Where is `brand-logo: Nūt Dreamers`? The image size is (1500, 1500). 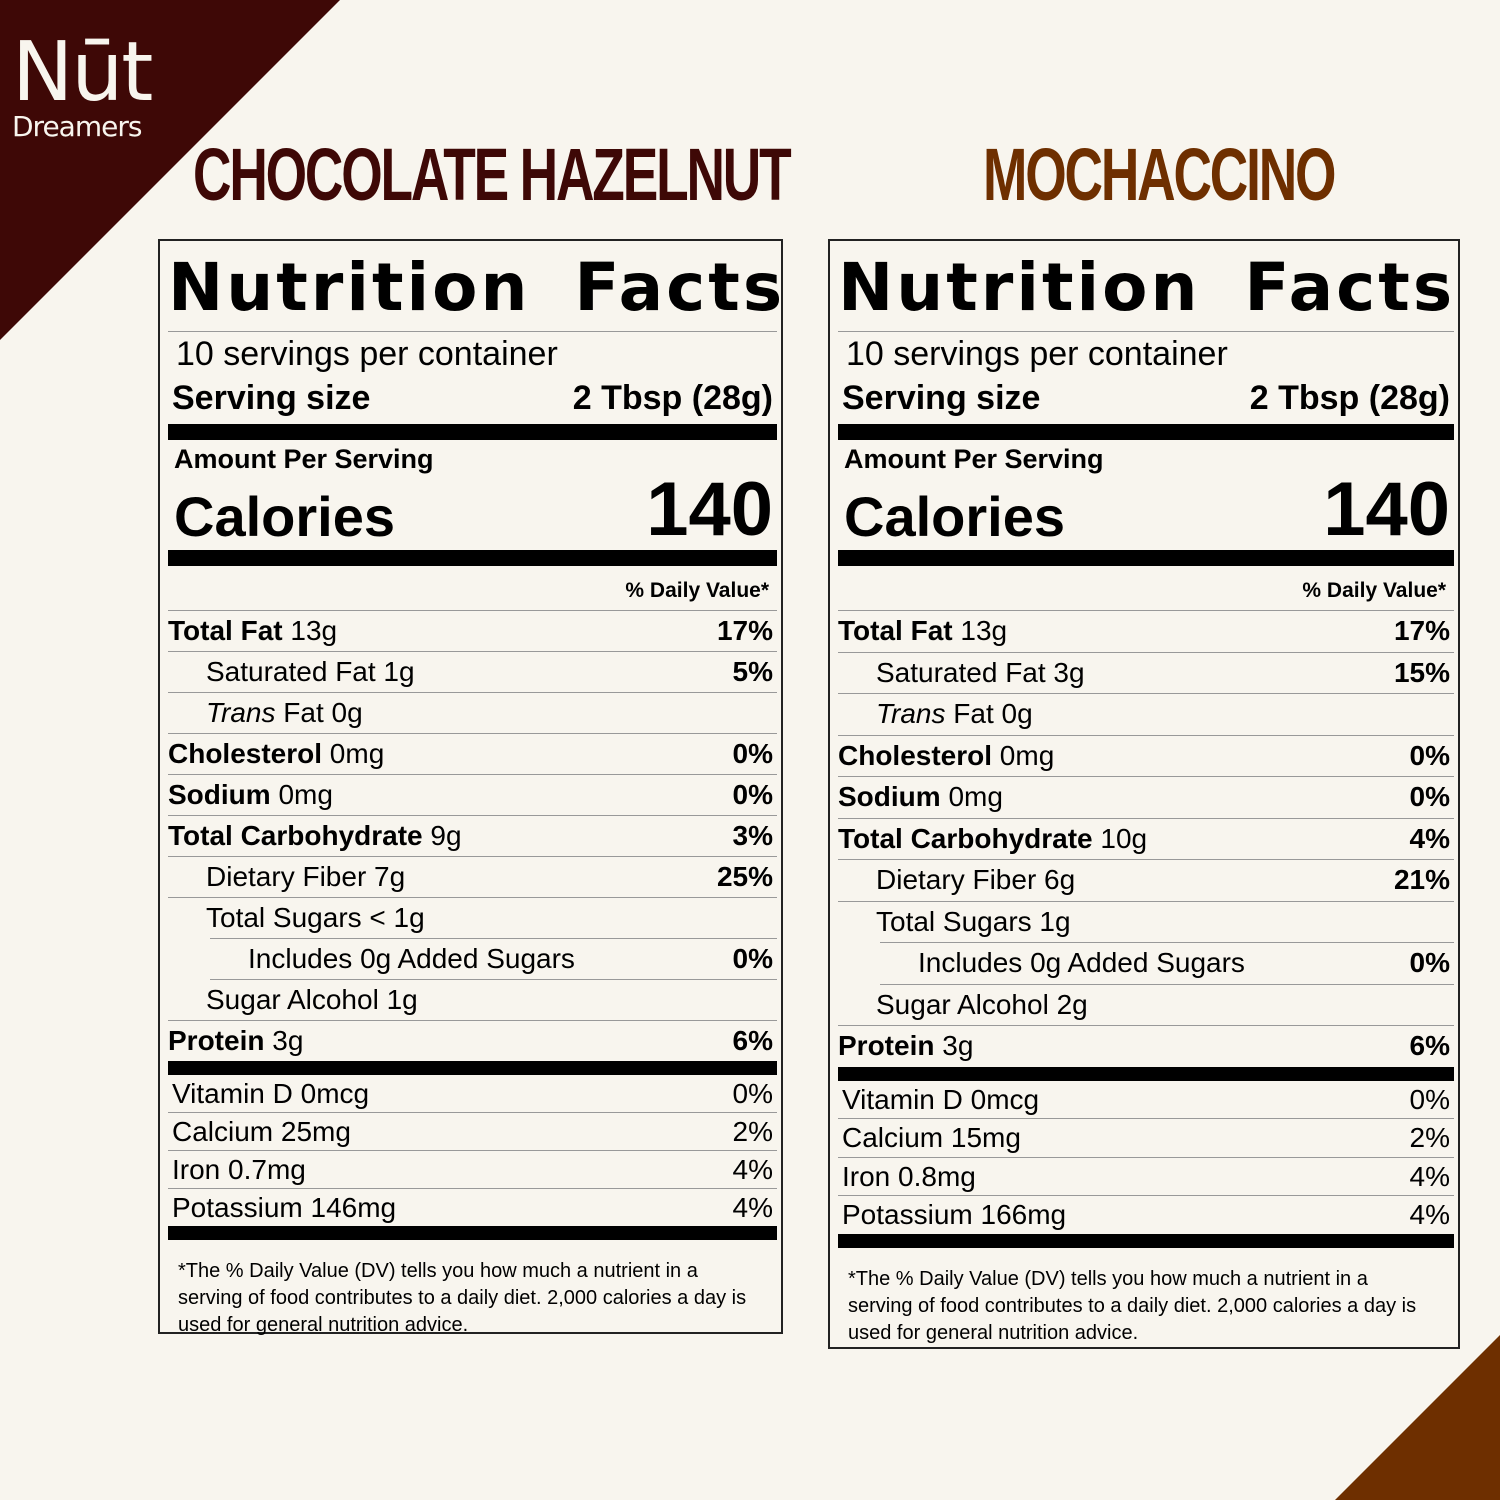 brand-logo: Nūt Dreamers is located at coordinates (82, 83).